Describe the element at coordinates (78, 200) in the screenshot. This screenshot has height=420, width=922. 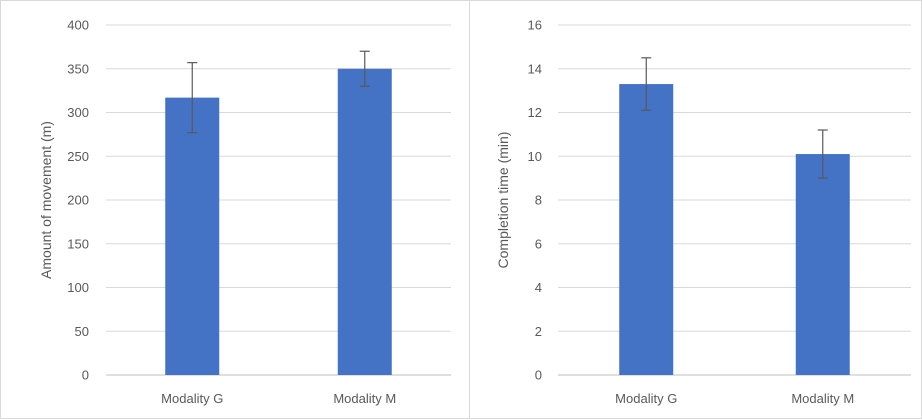
I see `y-tick-label: 200` at that location.